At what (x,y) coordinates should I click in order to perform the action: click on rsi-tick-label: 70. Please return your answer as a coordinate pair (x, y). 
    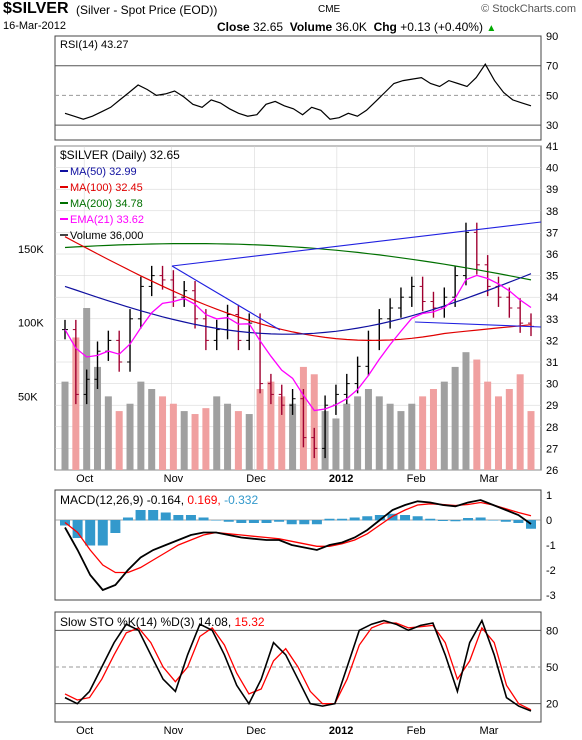
    Looking at the image, I should click on (552, 67).